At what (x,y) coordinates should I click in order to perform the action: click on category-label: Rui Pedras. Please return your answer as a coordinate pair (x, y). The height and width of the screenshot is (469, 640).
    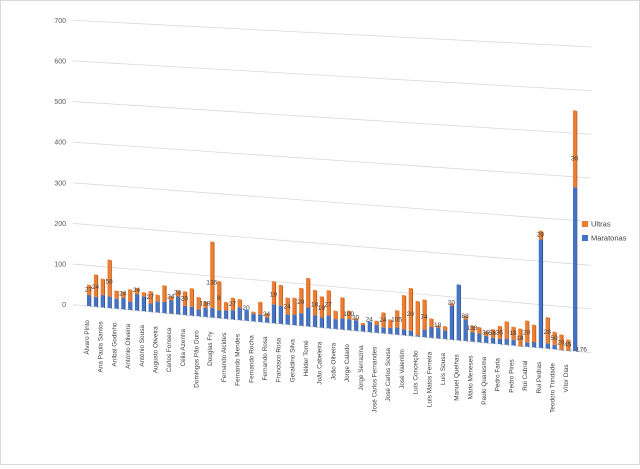
    Looking at the image, I should click on (539, 378).